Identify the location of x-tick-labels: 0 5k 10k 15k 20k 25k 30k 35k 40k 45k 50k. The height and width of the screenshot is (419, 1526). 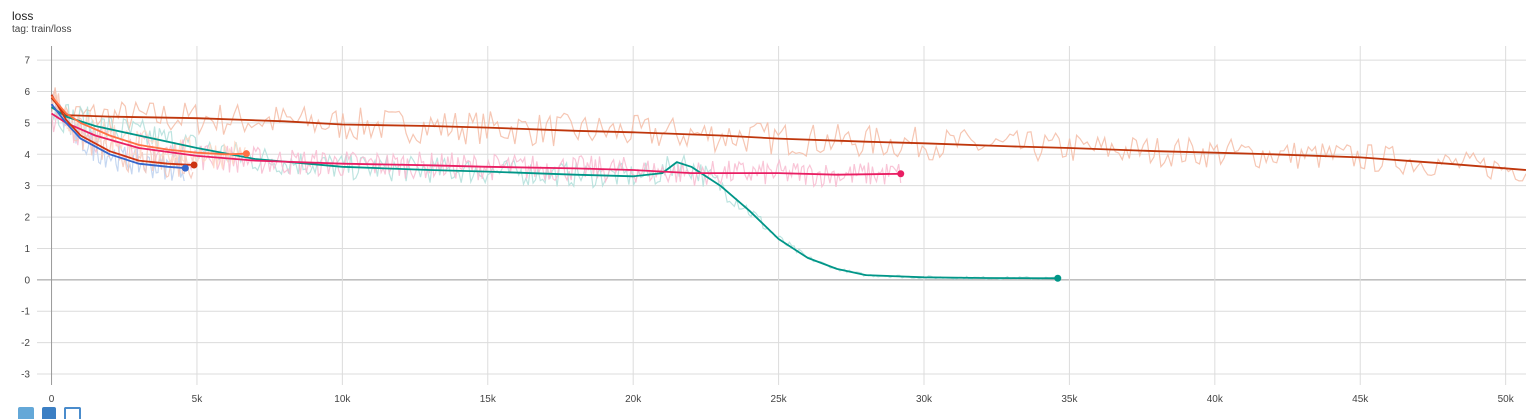
(782, 399).